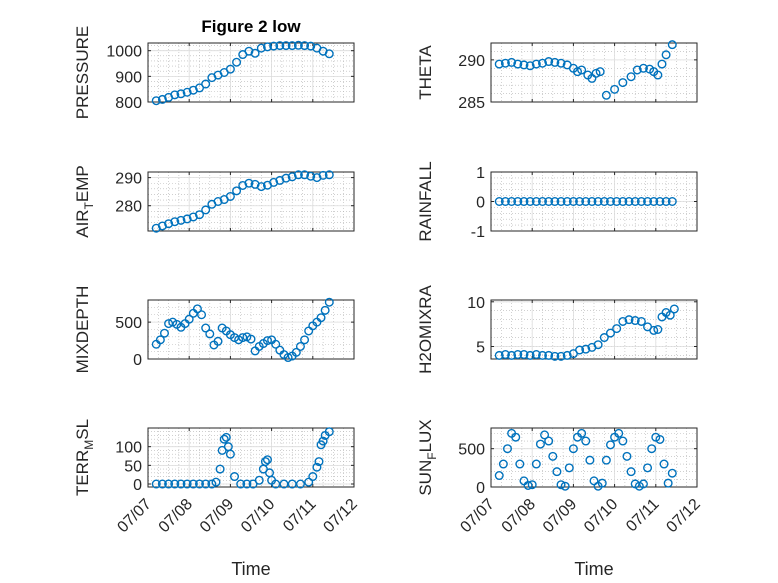  What do you see at coordinates (82, 330) in the screenshot?
I see `y-axis-label: MIXDEPTH` at bounding box center [82, 330].